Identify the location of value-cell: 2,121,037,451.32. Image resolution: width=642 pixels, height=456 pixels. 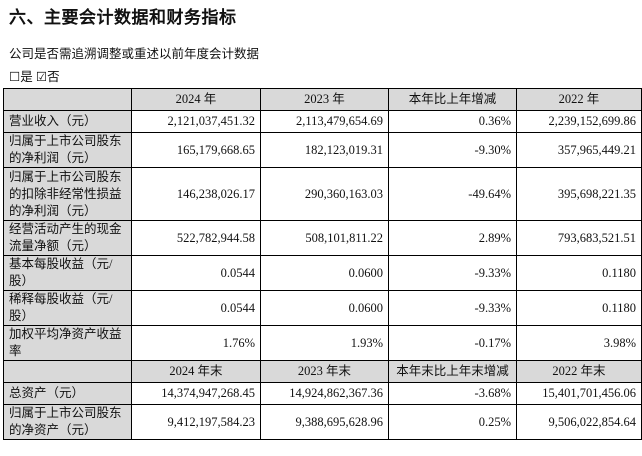
(196, 121).